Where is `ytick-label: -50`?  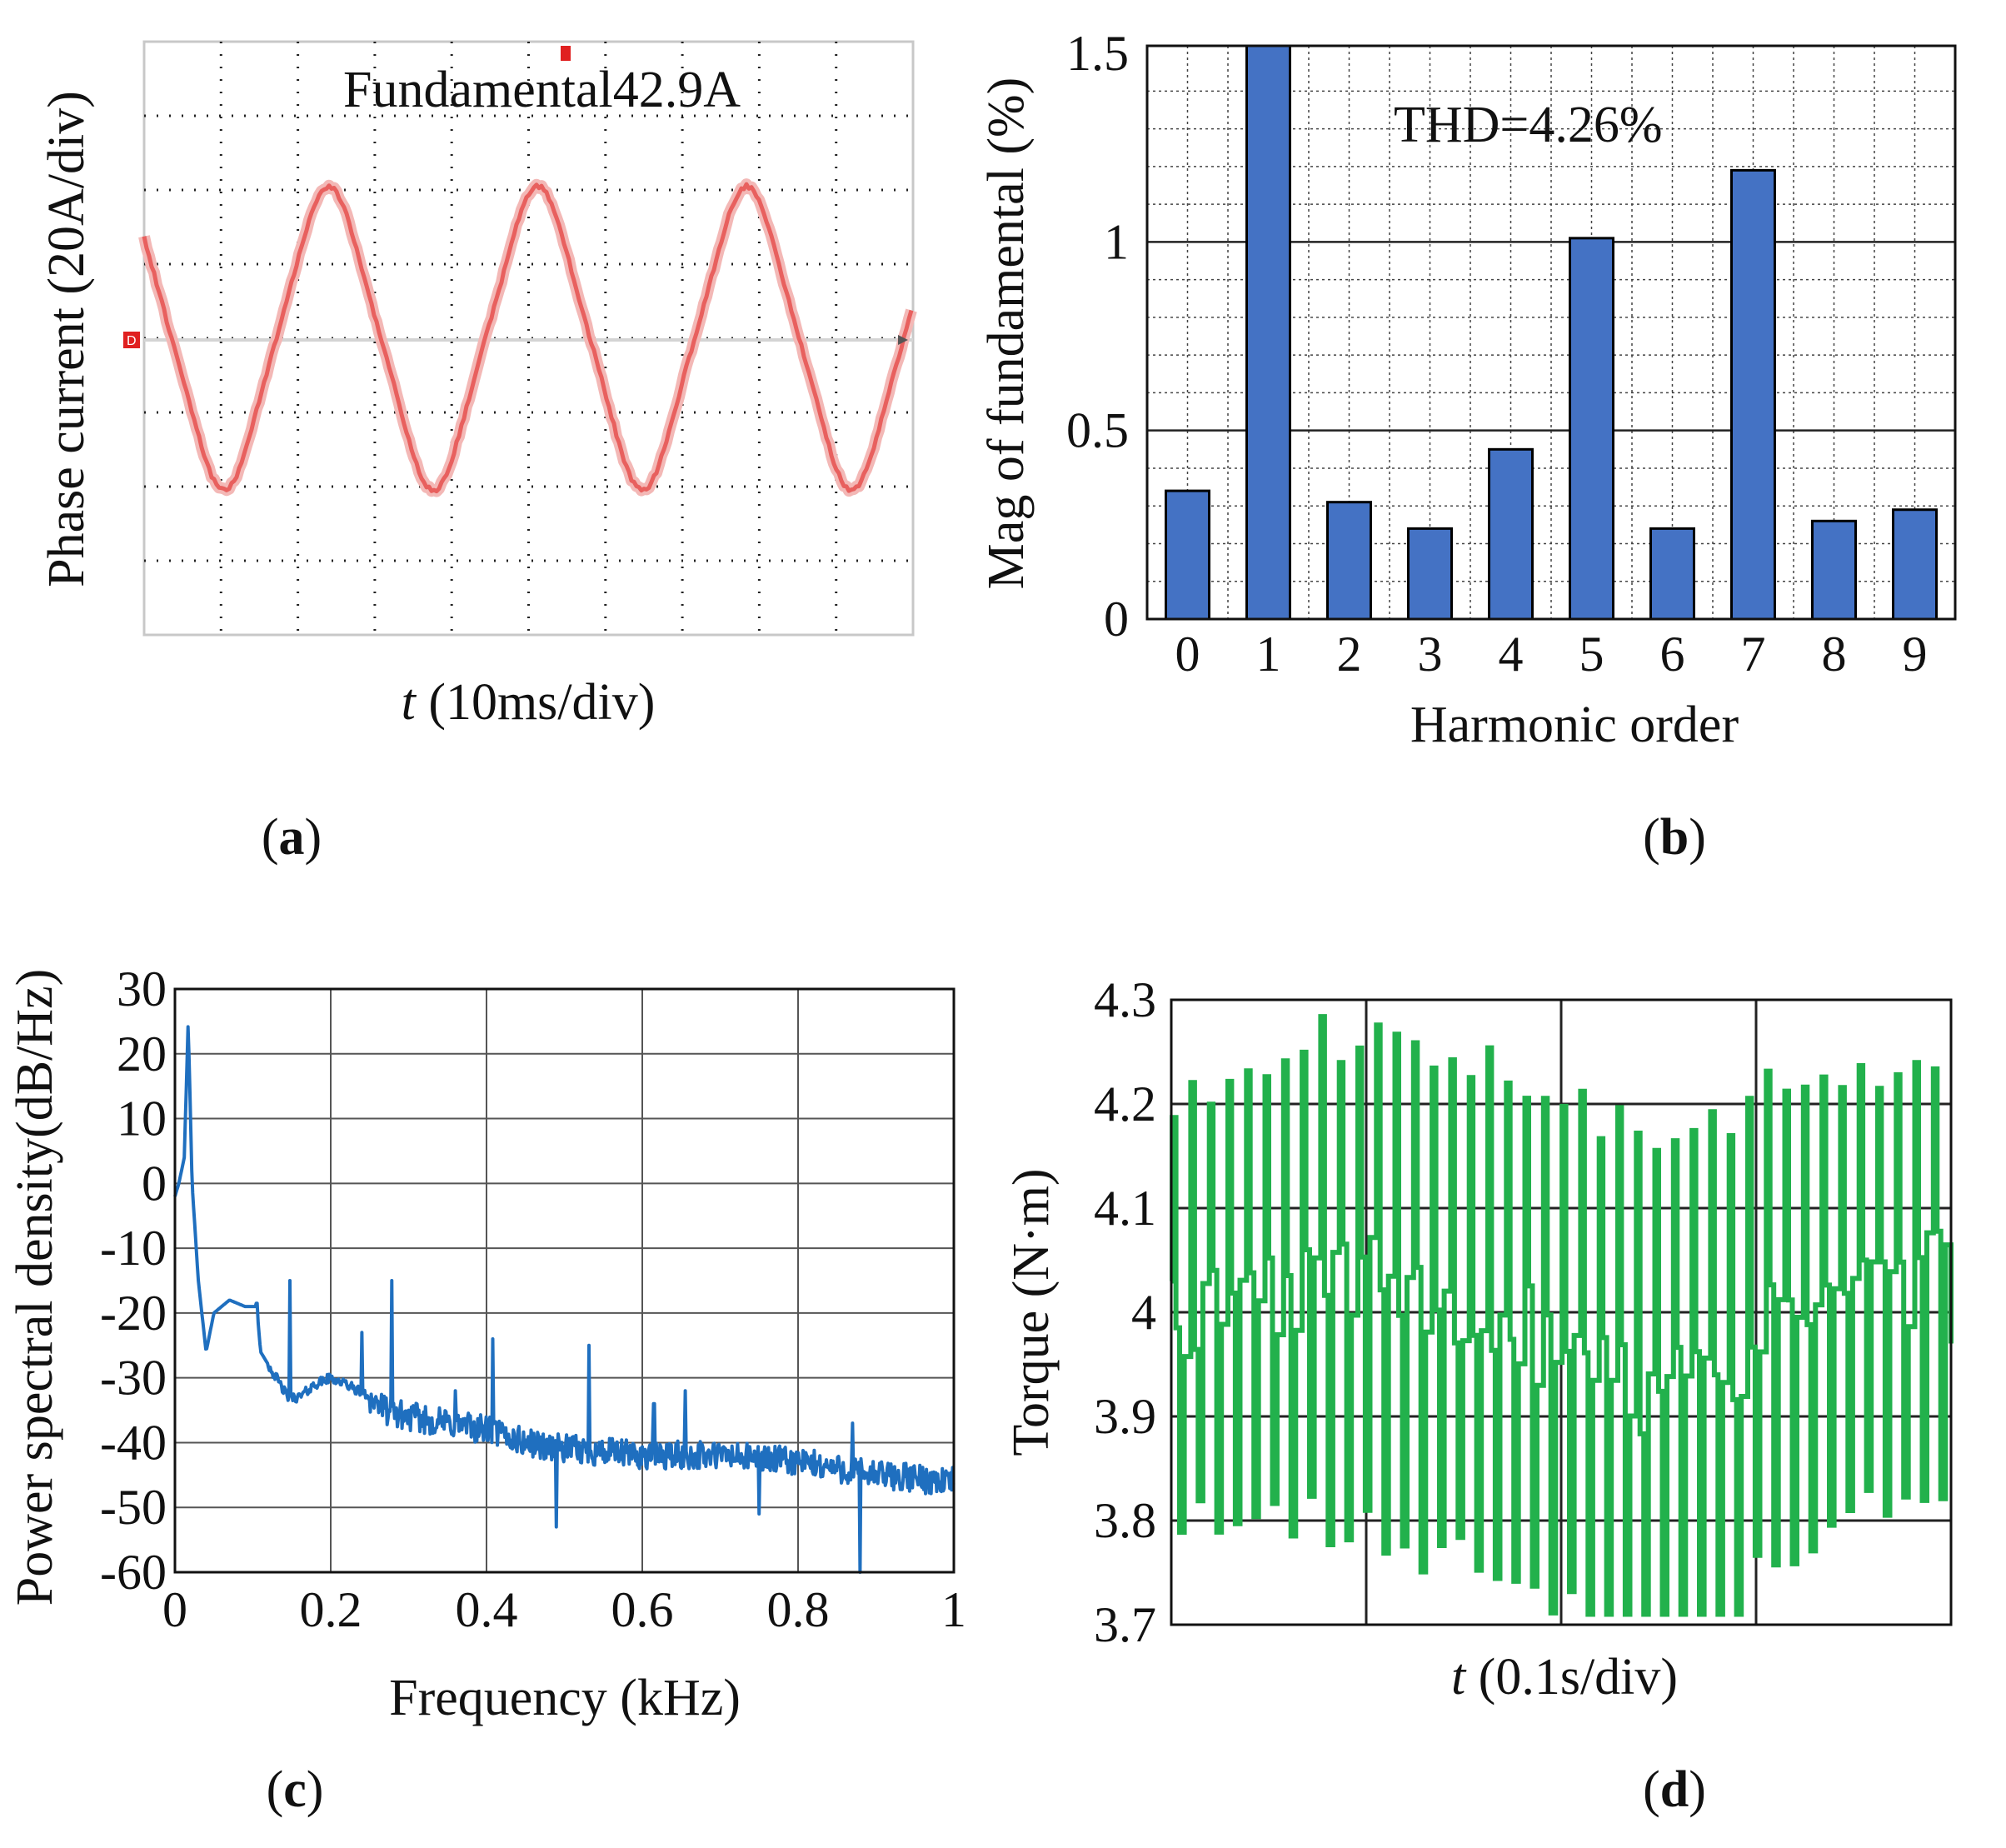
ytick-label: -50 is located at coordinates (133, 1508).